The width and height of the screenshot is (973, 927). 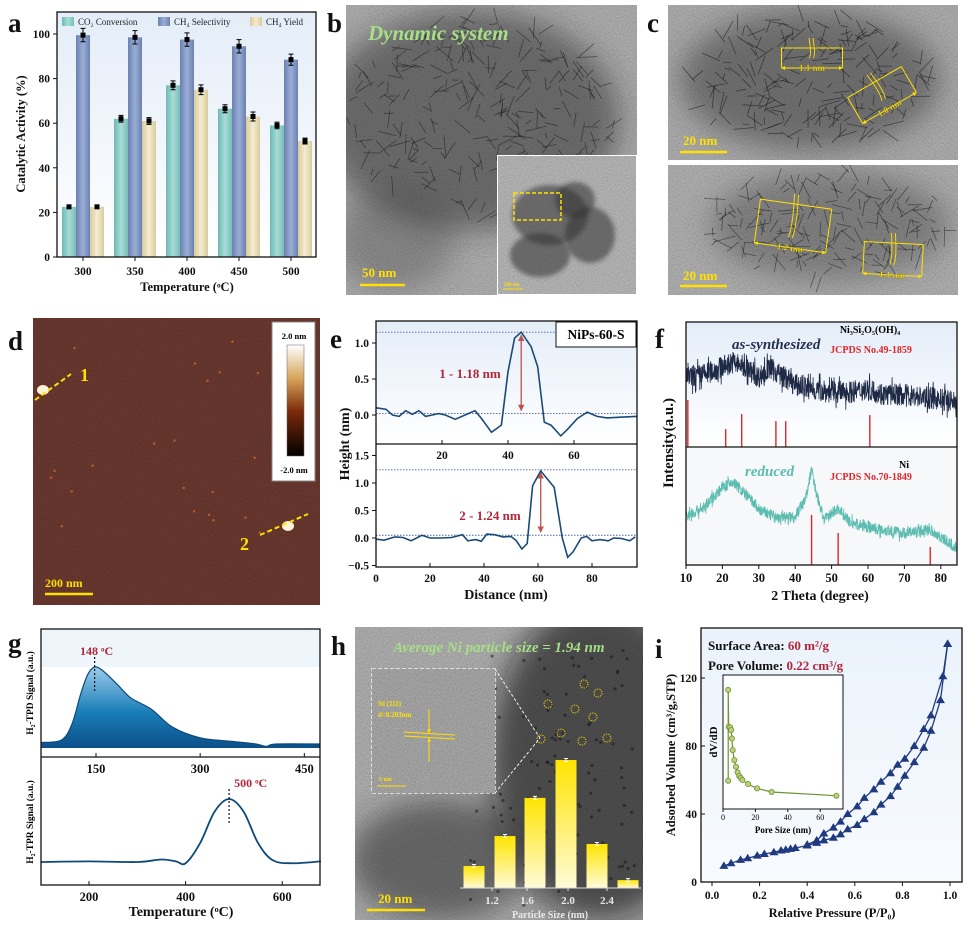 What do you see at coordinates (689, 679) in the screenshot?
I see `y-tick-label: 120` at bounding box center [689, 679].